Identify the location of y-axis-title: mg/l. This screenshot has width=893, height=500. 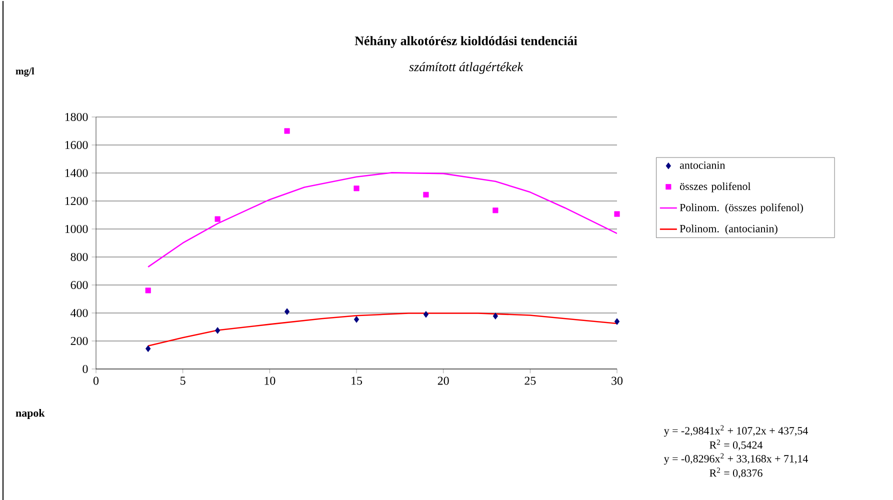
(25, 72).